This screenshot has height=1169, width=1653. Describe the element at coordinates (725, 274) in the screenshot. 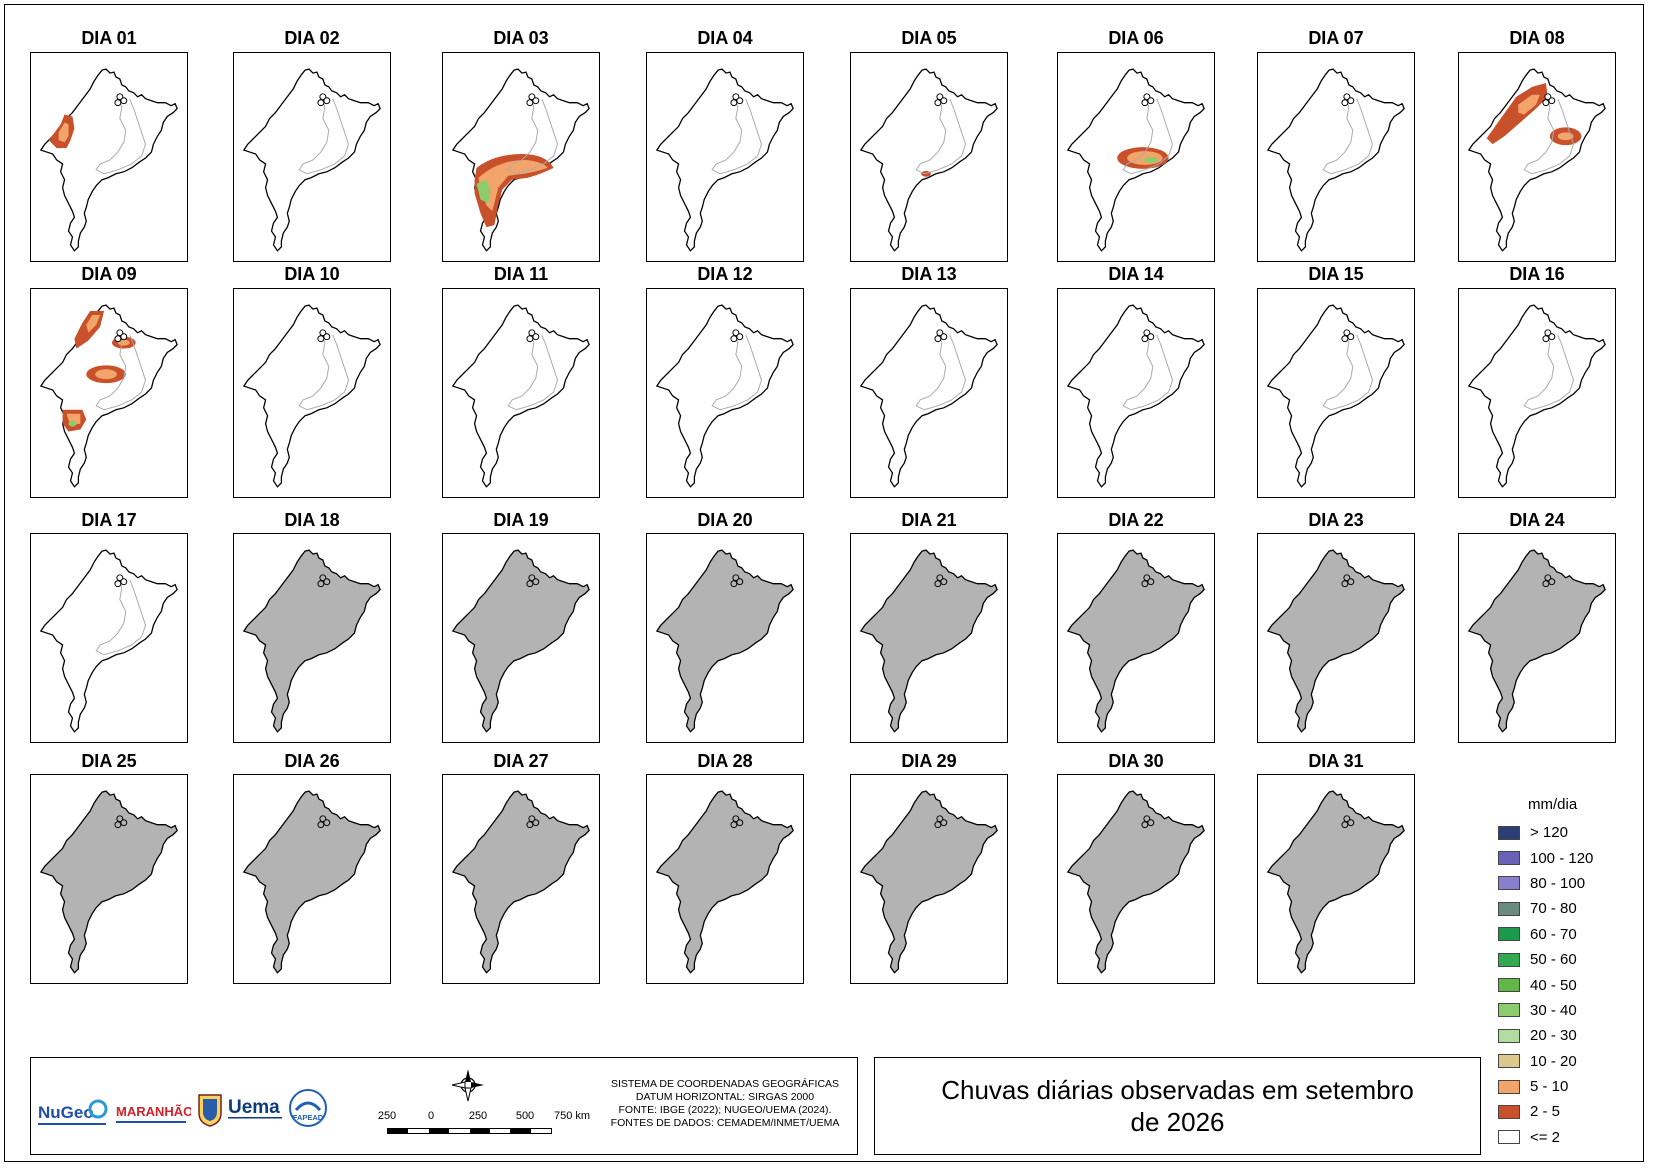

I see `day-title: DIA 12` at that location.